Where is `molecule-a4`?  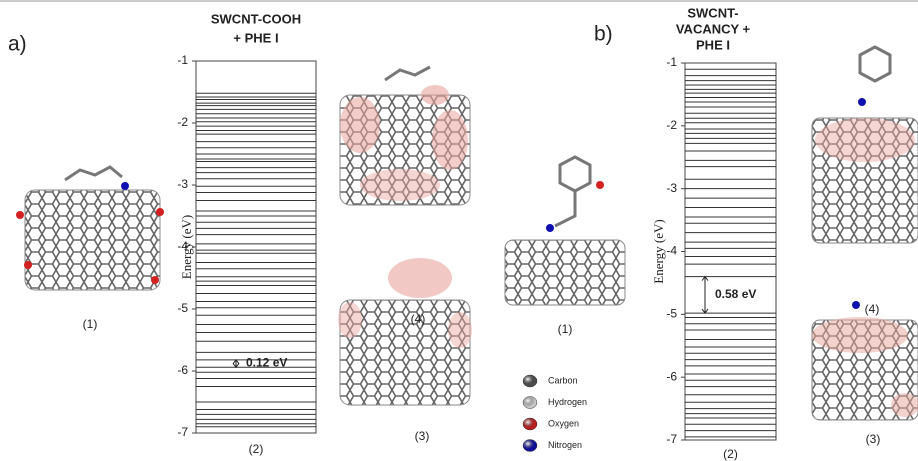 molecule-a4 is located at coordinates (405, 135).